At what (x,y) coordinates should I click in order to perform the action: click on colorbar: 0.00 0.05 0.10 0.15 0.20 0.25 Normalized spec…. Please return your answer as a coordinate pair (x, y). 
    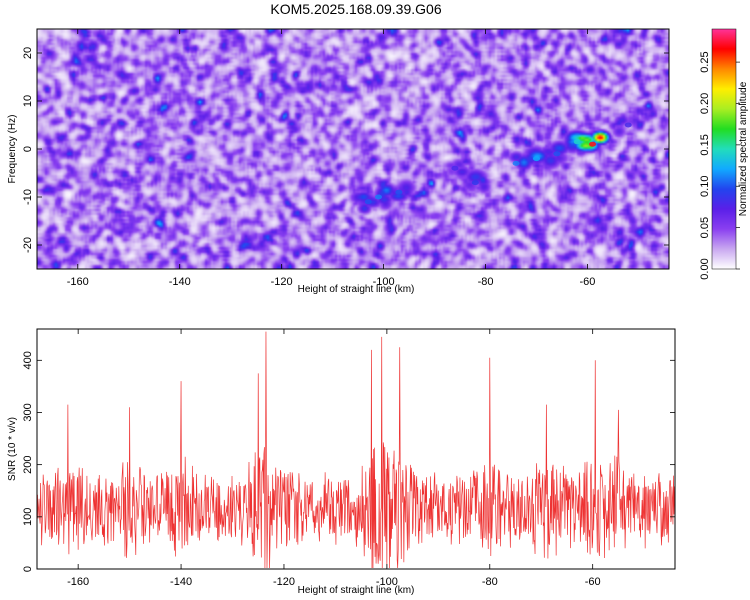
    Looking at the image, I should click on (724, 154).